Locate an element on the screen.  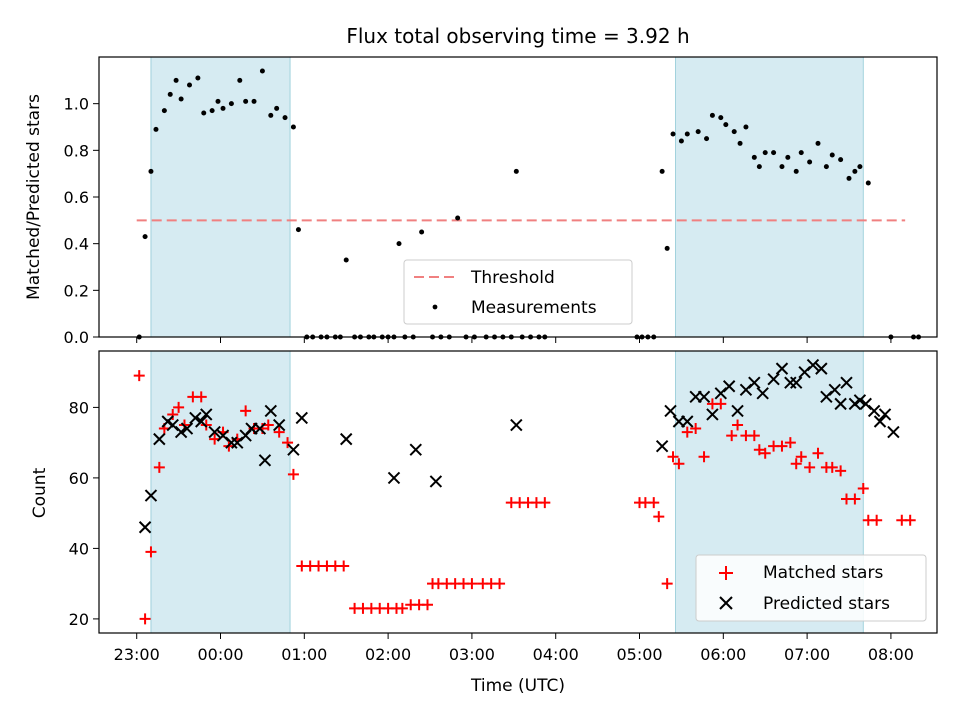
legend-measurements-swatch is located at coordinates (435, 307).